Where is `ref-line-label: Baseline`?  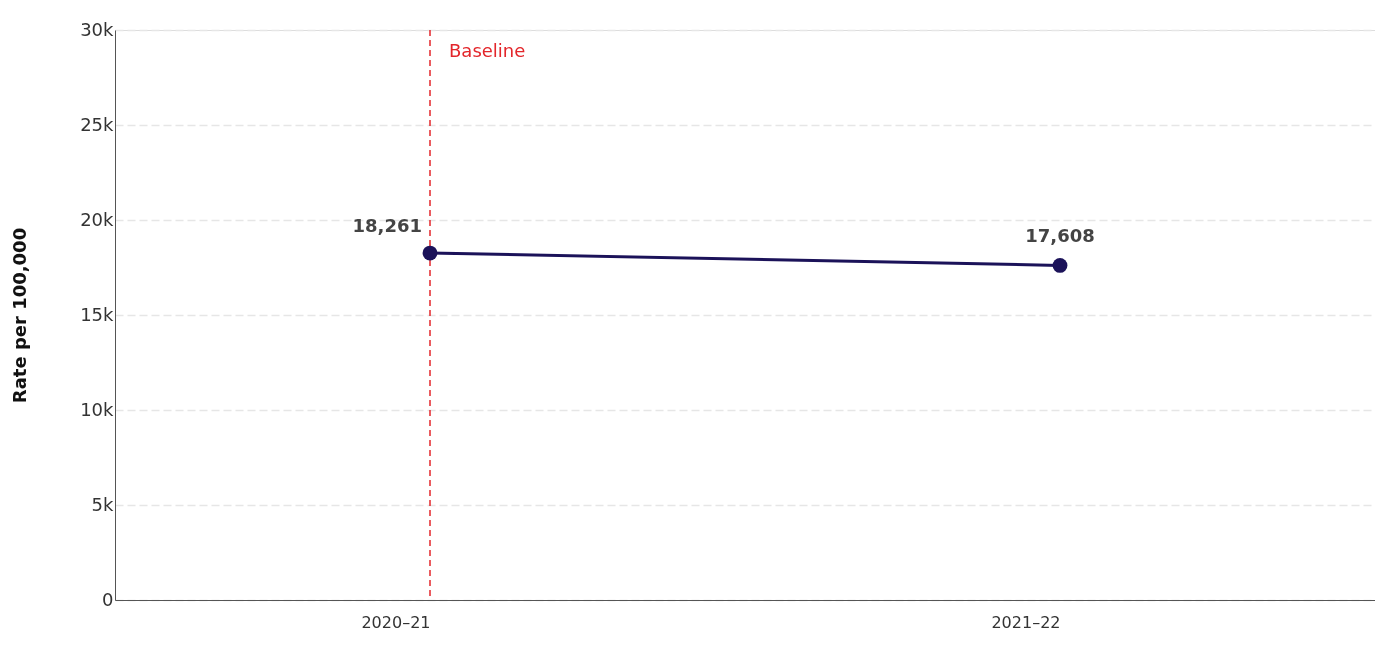 ref-line-label: Baseline is located at coordinates (487, 50).